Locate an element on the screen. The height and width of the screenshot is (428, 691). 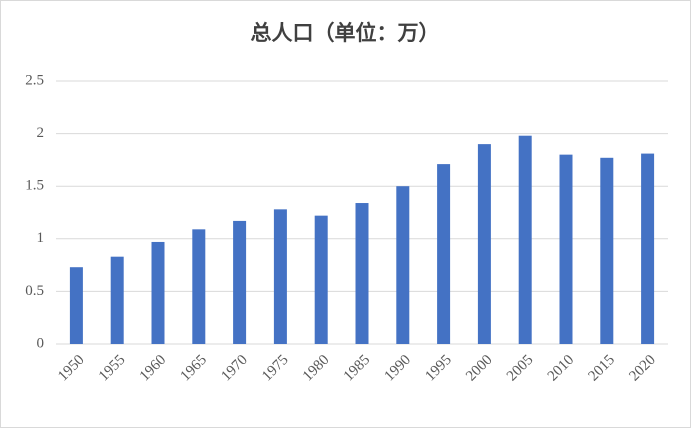
y-tick-label: 1.5 is located at coordinates (34, 186).